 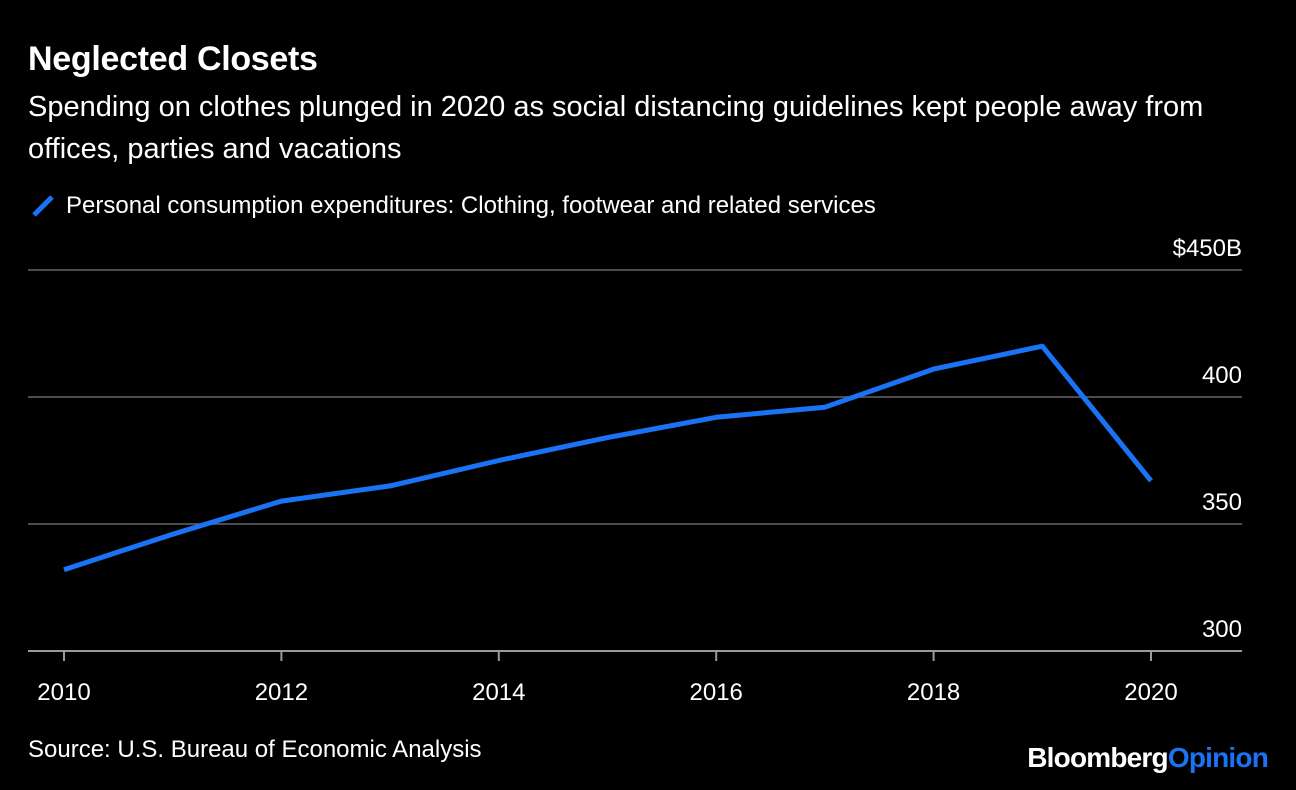 I want to click on y-axis-tick-labels: $450B 400 350 300, so click(x=1207, y=439).